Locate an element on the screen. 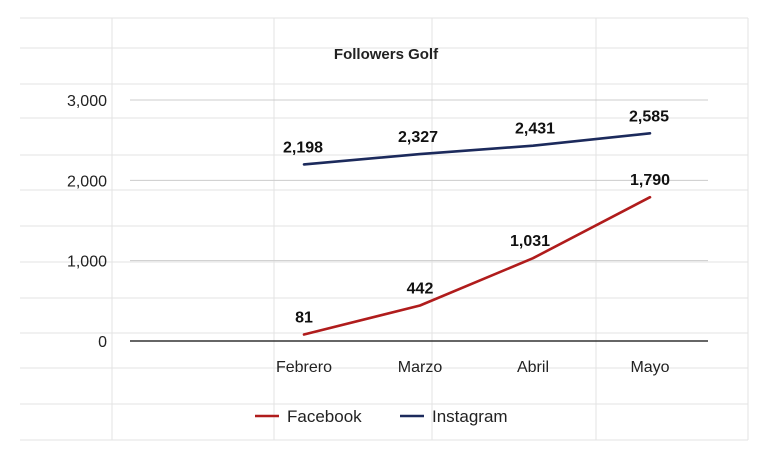 Image resolution: width=768 pixels, height=472 pixels. x-tick-label: Febrero is located at coordinates (304, 367).